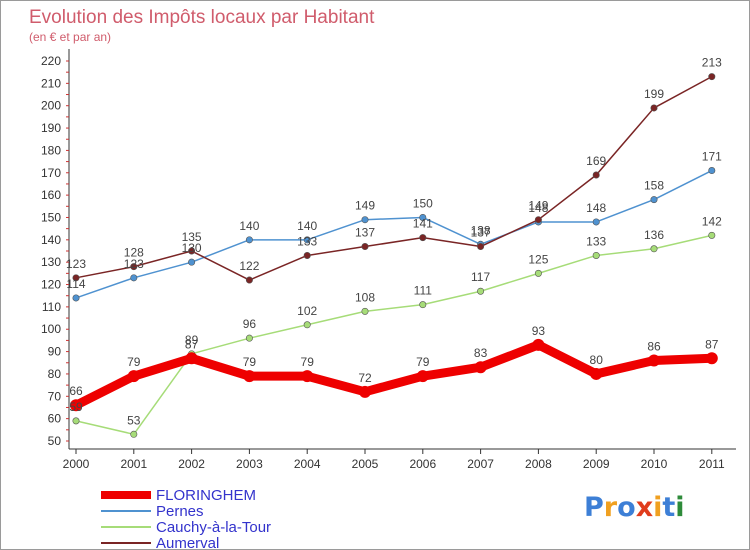 Image resolution: width=750 pixels, height=550 pixels. Describe the element at coordinates (307, 464) in the screenshot. I see `x-tick-label: 2004` at that location.